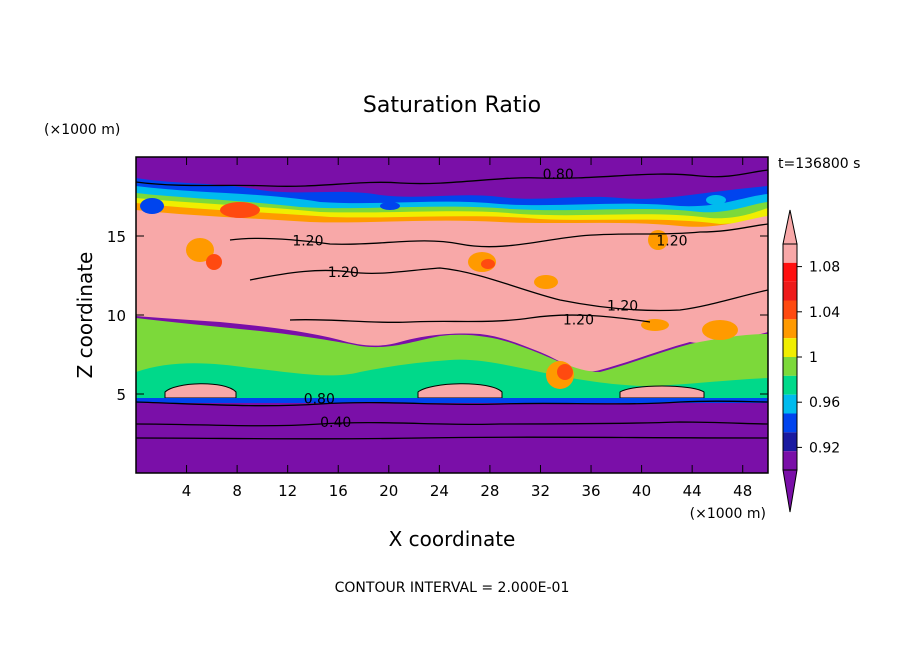 Image resolution: width=904 pixels, height=654 pixels. Describe the element at coordinates (742, 491) in the screenshot. I see `x-tick-label: 48` at that location.